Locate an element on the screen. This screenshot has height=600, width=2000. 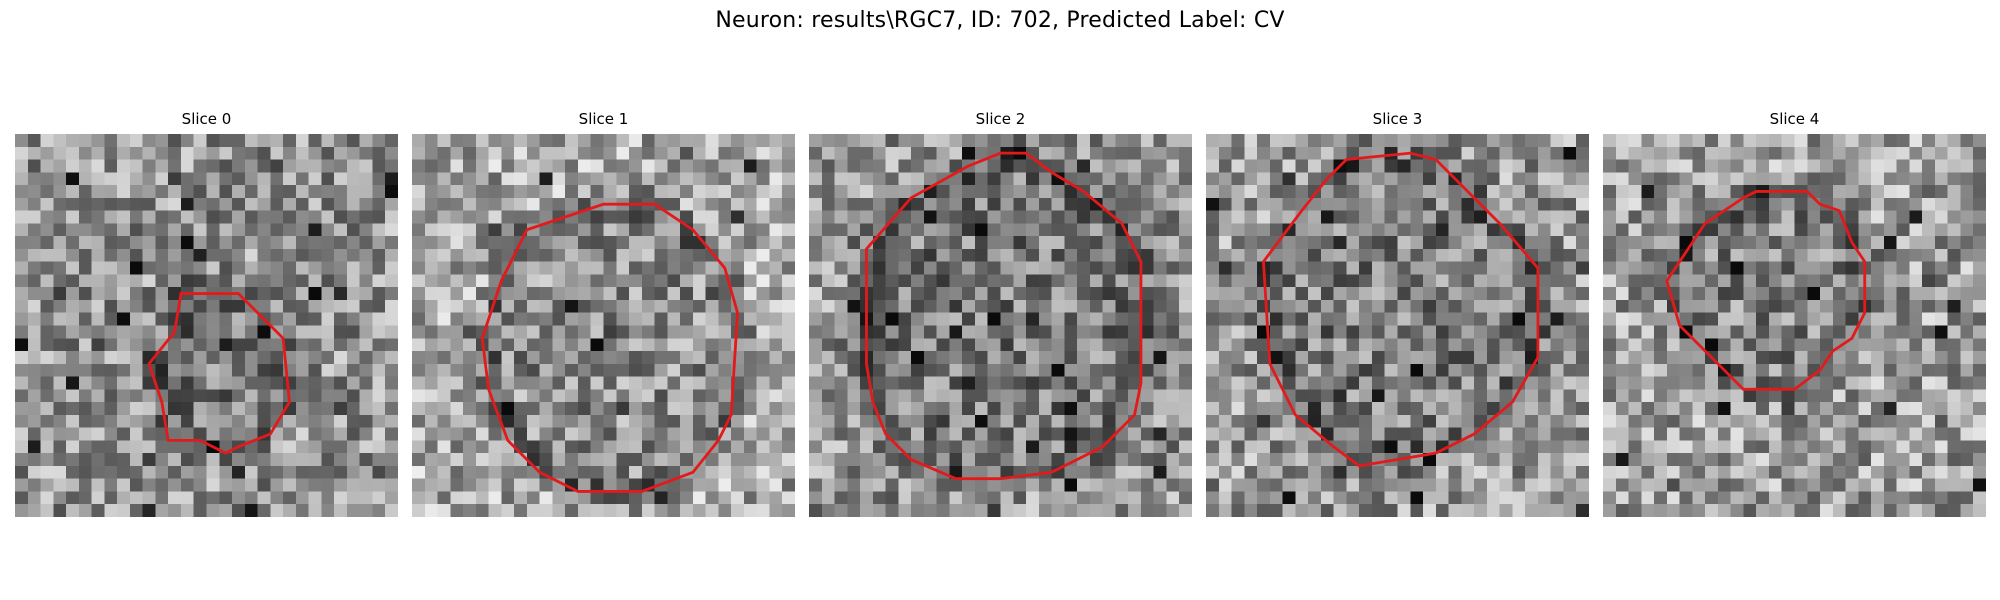
slice-title-2: Slice 2 is located at coordinates (1000, 119).